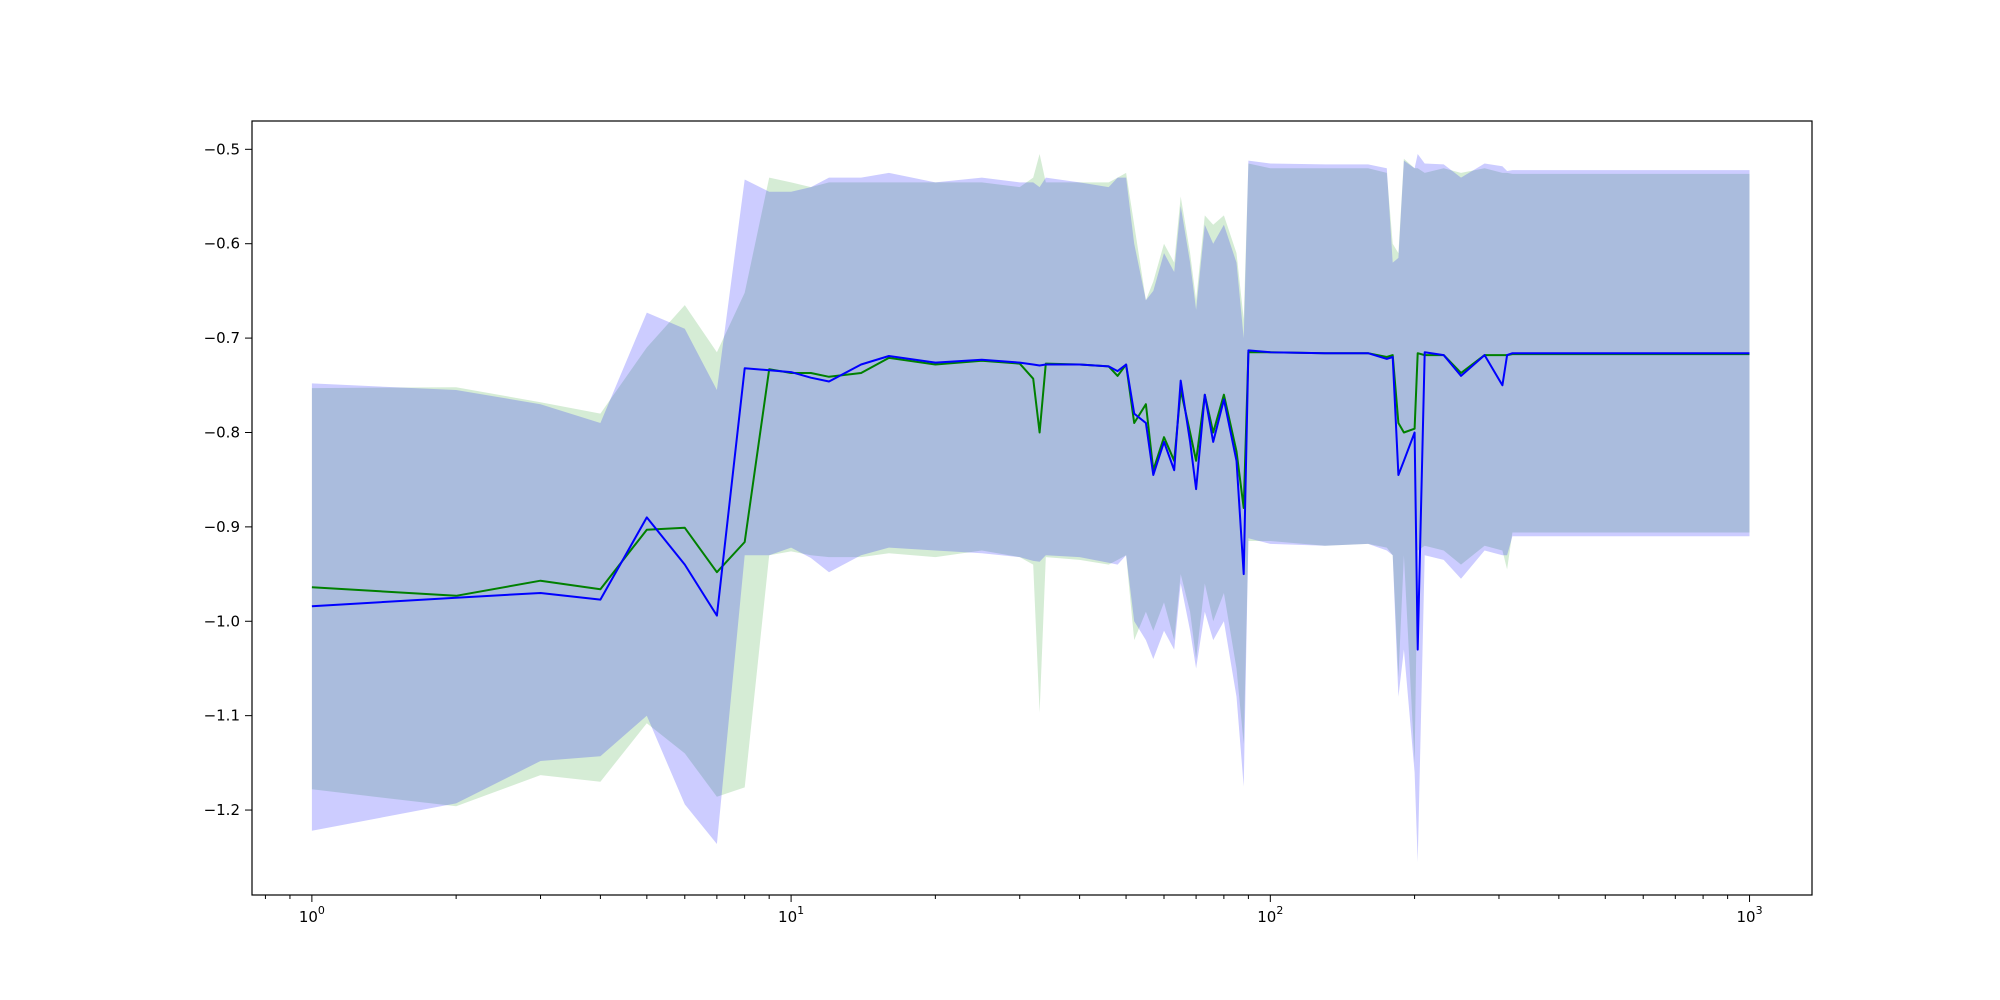 The image size is (2000, 1000). What do you see at coordinates (222, 527) in the screenshot?
I see `y-tick-label: −0.9` at bounding box center [222, 527].